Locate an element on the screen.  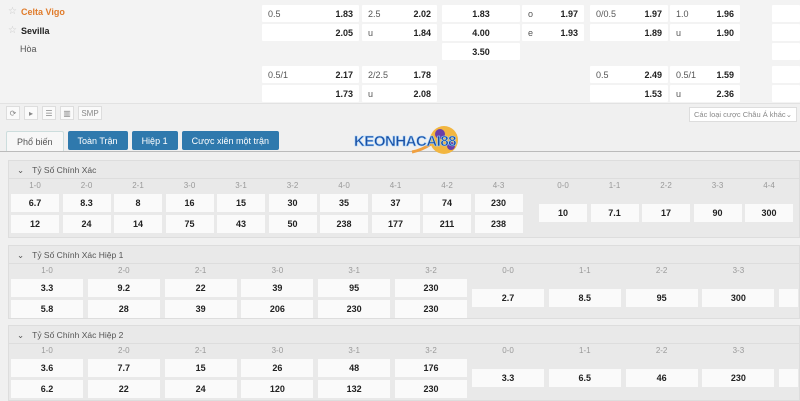
odds-cell: 0.5 2.49 is located at coordinates (629, 74).